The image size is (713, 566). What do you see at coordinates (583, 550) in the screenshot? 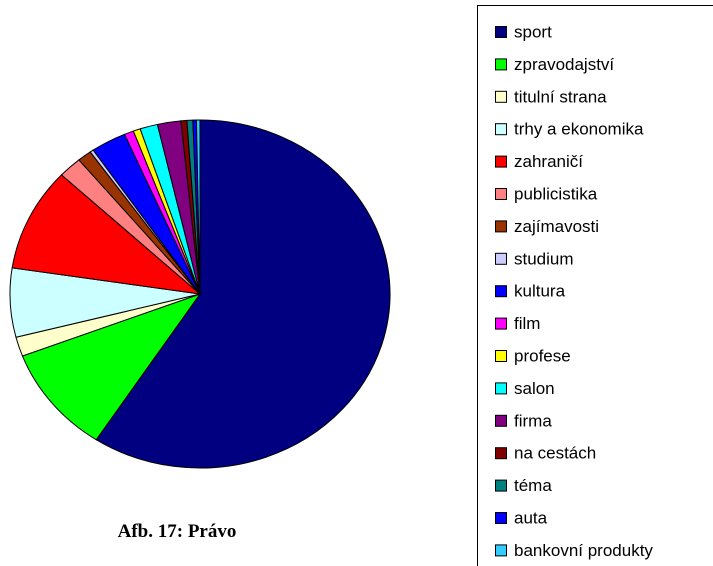
I see `legend-label: bankovní produkty` at bounding box center [583, 550].